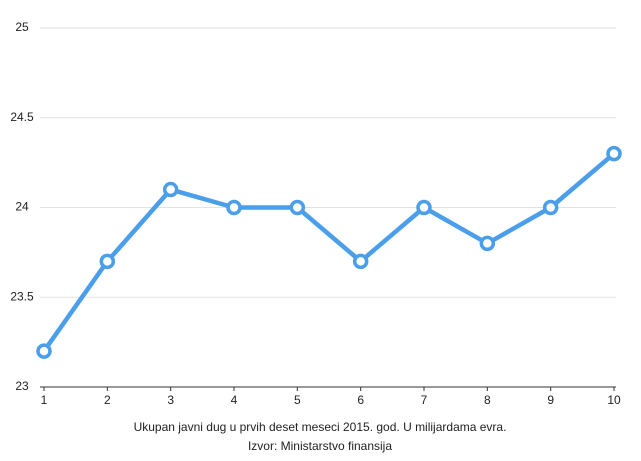 The image size is (641, 461). What do you see at coordinates (360, 400) in the screenshot?
I see `x-tick-label: 6` at bounding box center [360, 400].